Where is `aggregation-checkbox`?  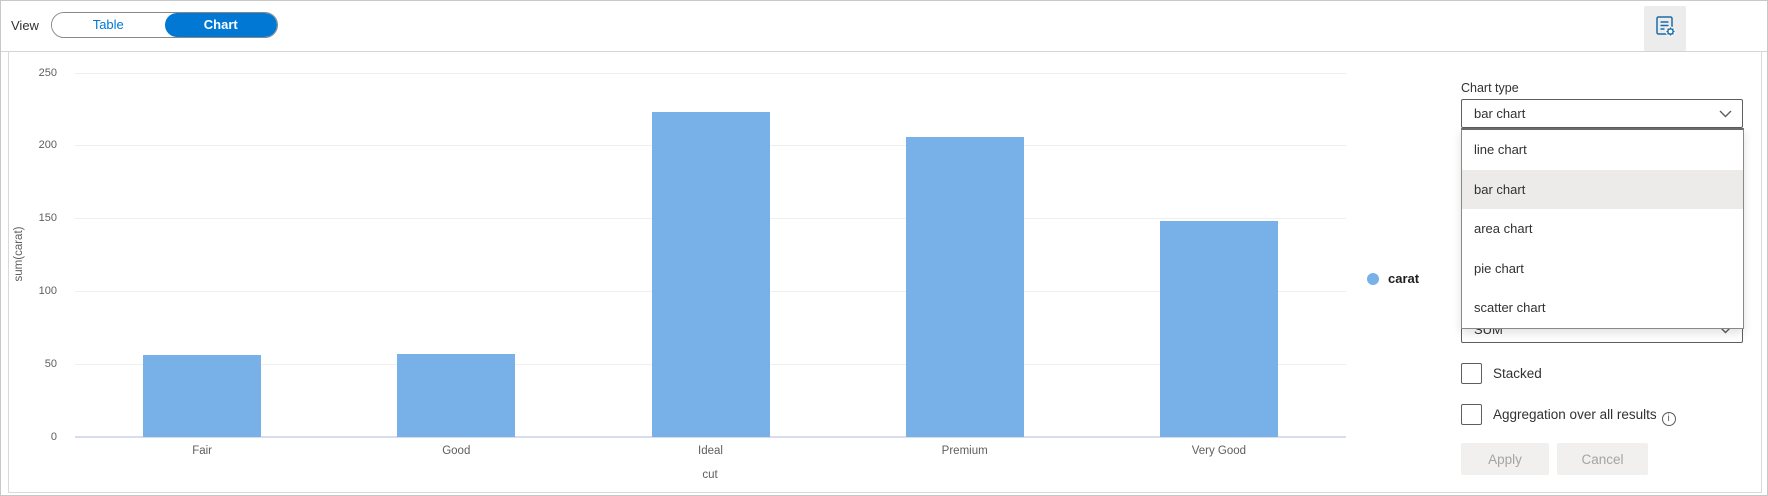 aggregation-checkbox is located at coordinates (1471, 414).